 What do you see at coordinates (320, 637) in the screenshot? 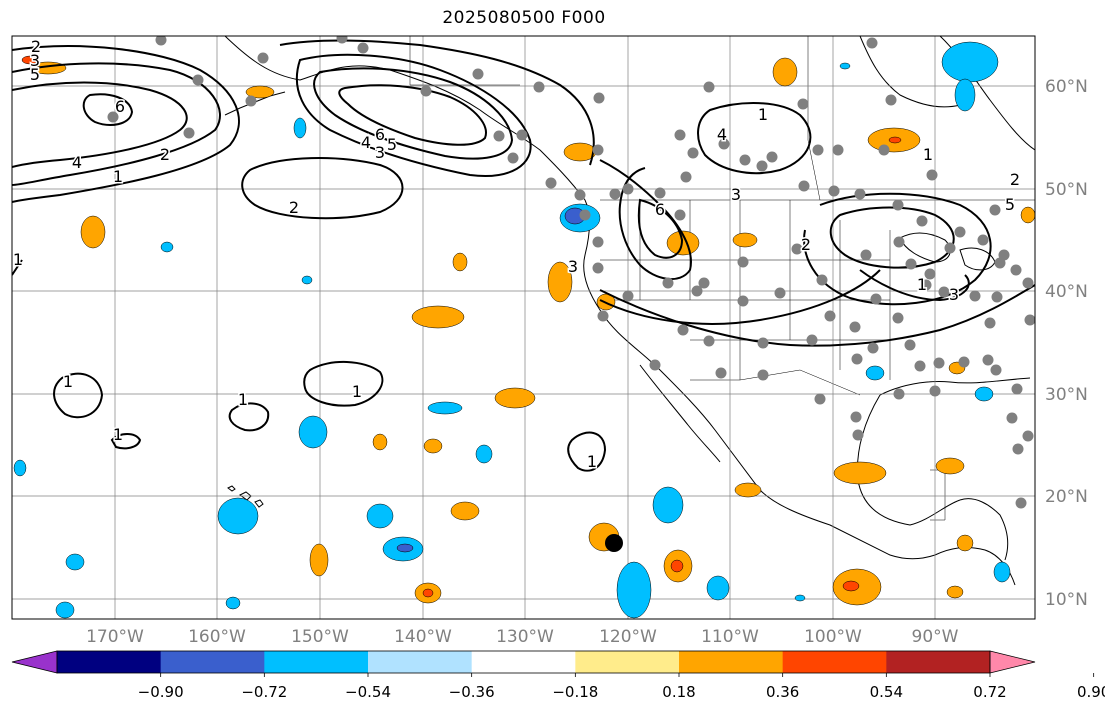
I see `lon-label: 150°W` at bounding box center [320, 637].